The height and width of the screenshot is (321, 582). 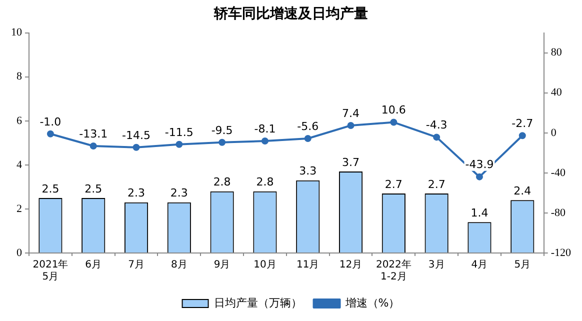 I want to click on data-label: -13.1, so click(x=93, y=133).